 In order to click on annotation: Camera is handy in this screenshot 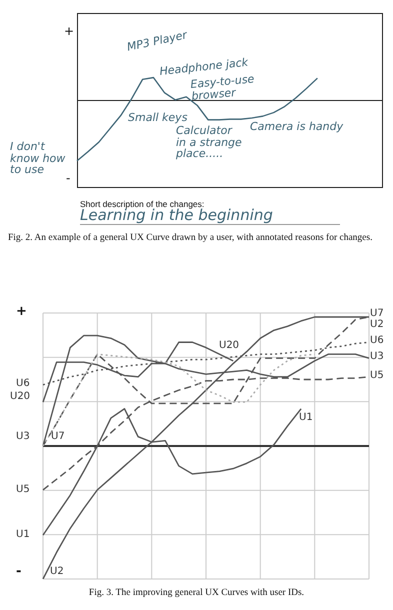, I will do `click(297, 126)`.